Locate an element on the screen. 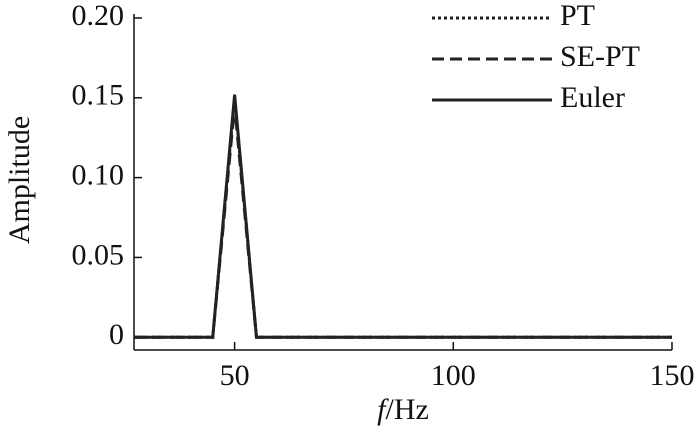  x-axis-label-unit: /Hz is located at coordinates (407, 409).